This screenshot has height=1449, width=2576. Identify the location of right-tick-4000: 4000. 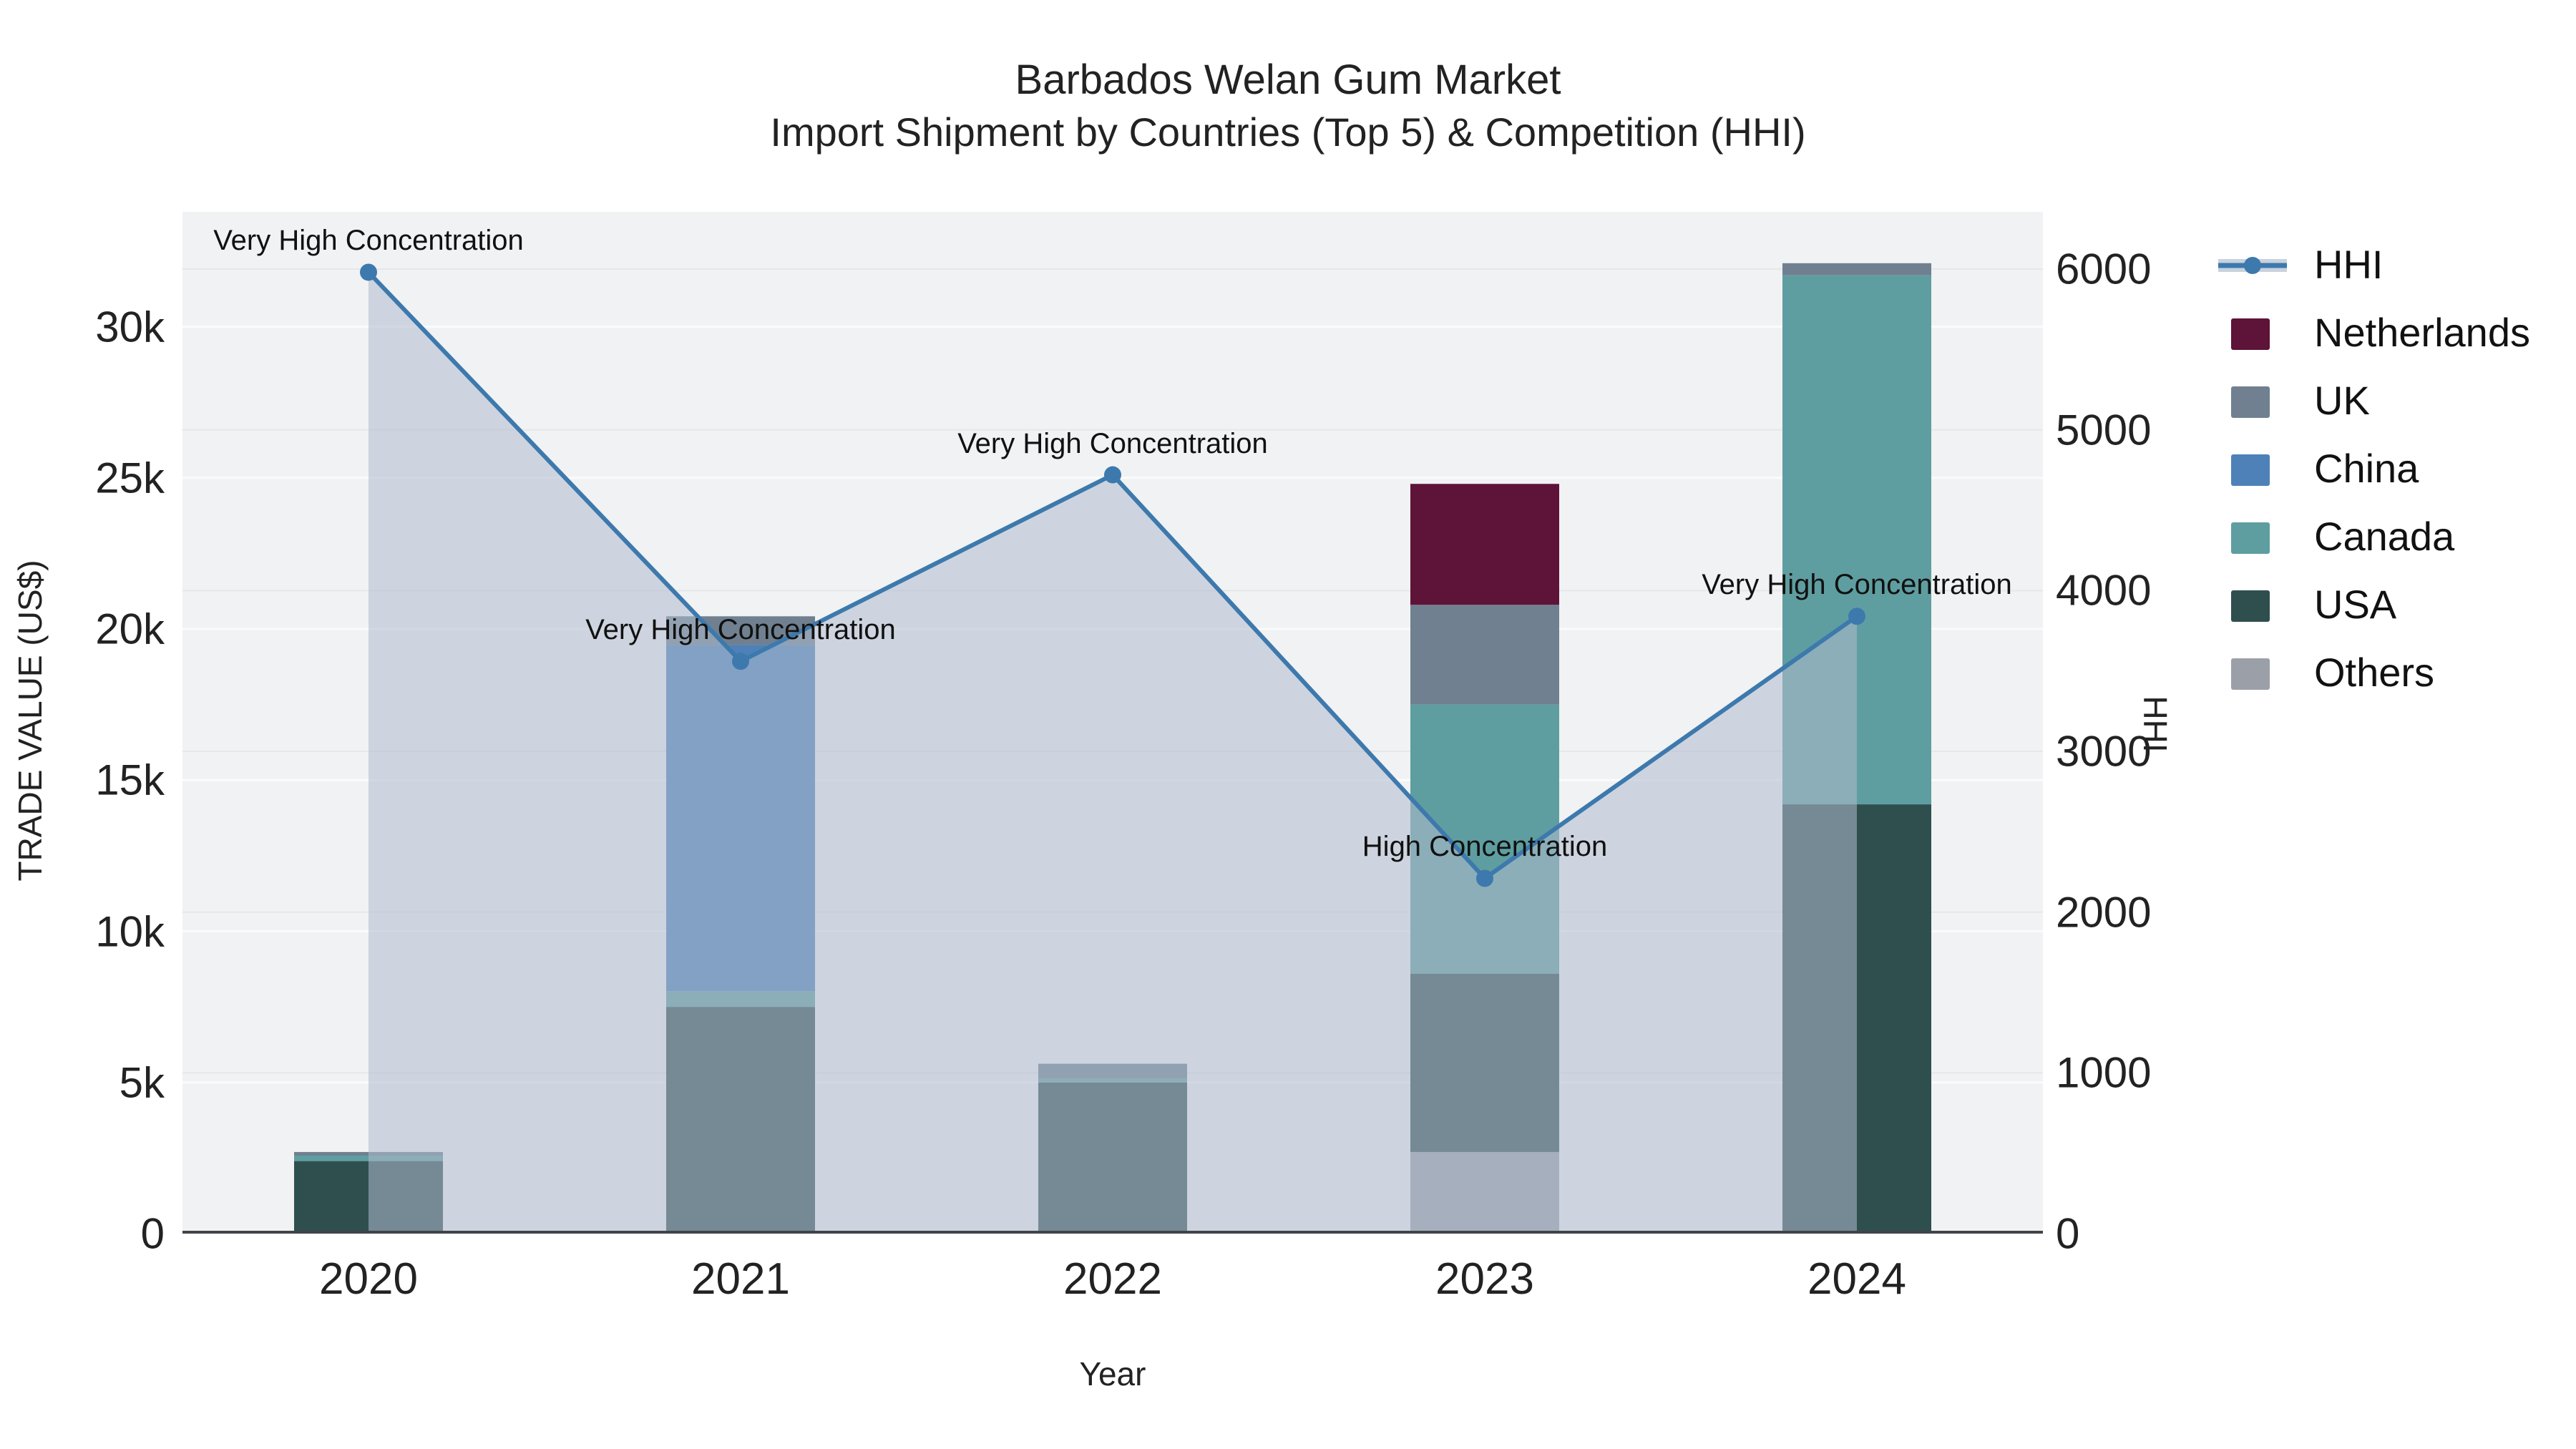
(2104, 590).